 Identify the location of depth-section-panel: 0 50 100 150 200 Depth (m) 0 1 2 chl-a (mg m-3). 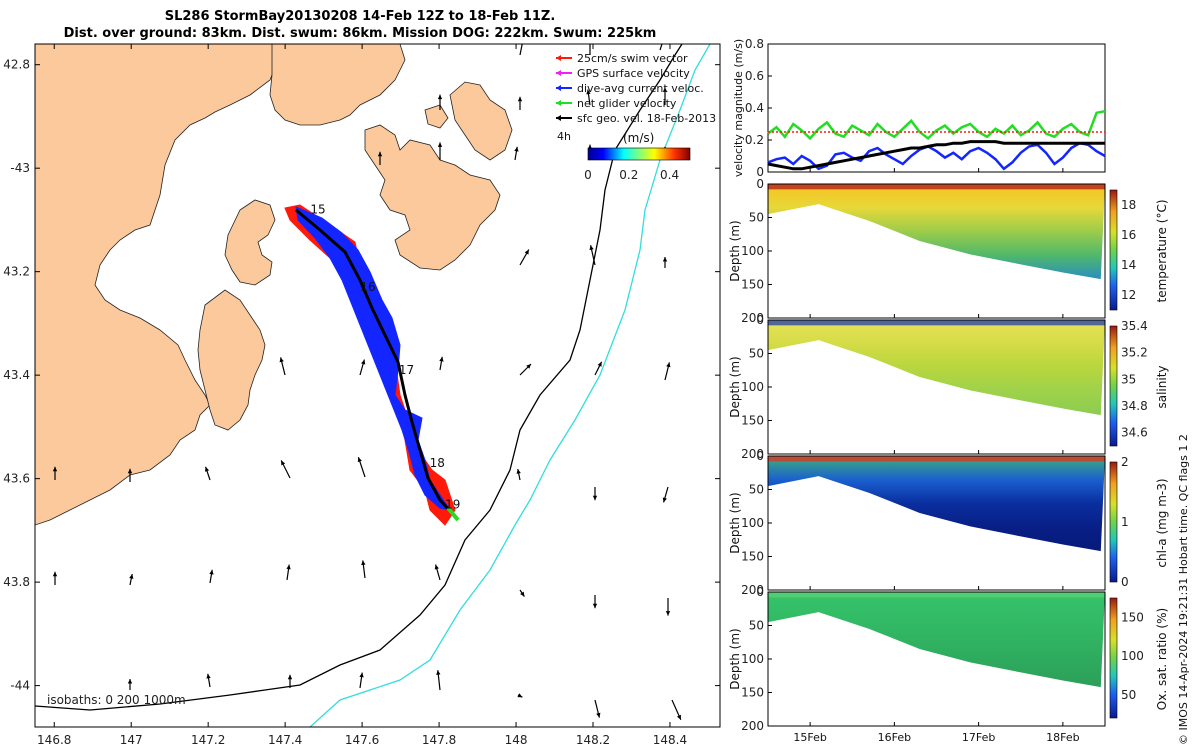
(948, 523).